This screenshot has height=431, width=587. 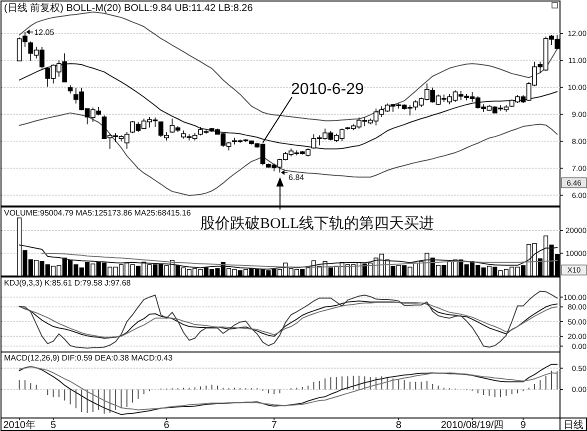 What do you see at coordinates (472, 425) in the screenshot?
I see `x-tick-label: 2010/08/19/四` at bounding box center [472, 425].